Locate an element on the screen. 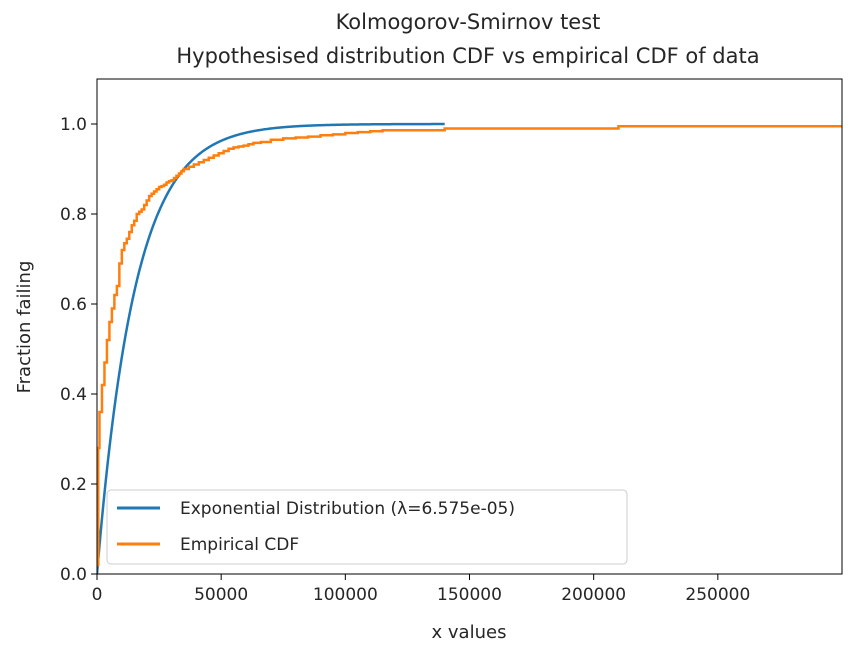  chart-title-line-1: Kolmogorov-Smirnov test is located at coordinates (468, 22).